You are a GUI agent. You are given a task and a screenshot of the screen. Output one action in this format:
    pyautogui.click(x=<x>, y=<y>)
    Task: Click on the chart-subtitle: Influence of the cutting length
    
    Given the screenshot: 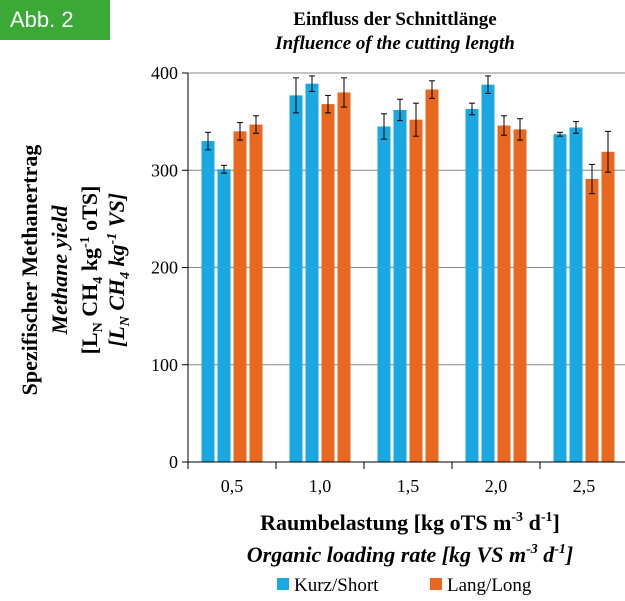 What is the action you would take?
    pyautogui.click(x=394, y=43)
    